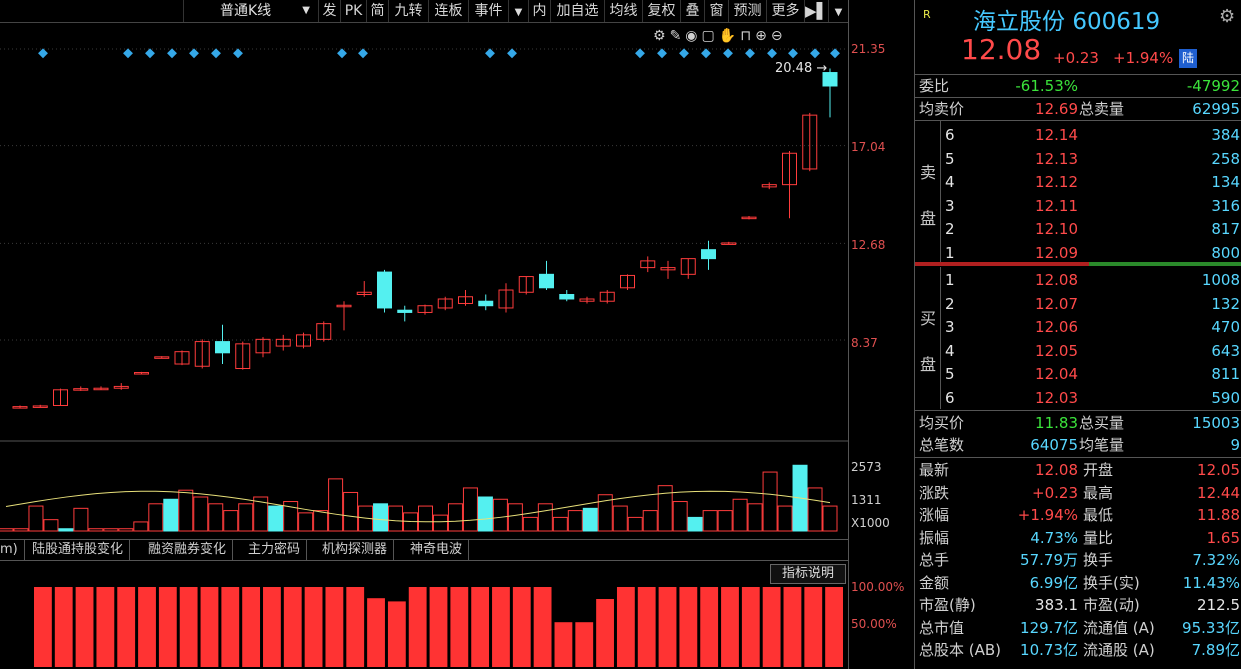  I want to click on tb-add-watch-button: 加自选, so click(577, 11).